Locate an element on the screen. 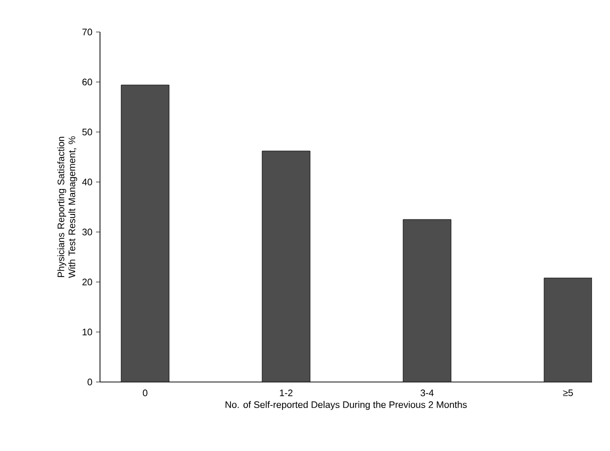 The height and width of the screenshot is (451, 610). x-tick-label: 3-4 is located at coordinates (427, 393).